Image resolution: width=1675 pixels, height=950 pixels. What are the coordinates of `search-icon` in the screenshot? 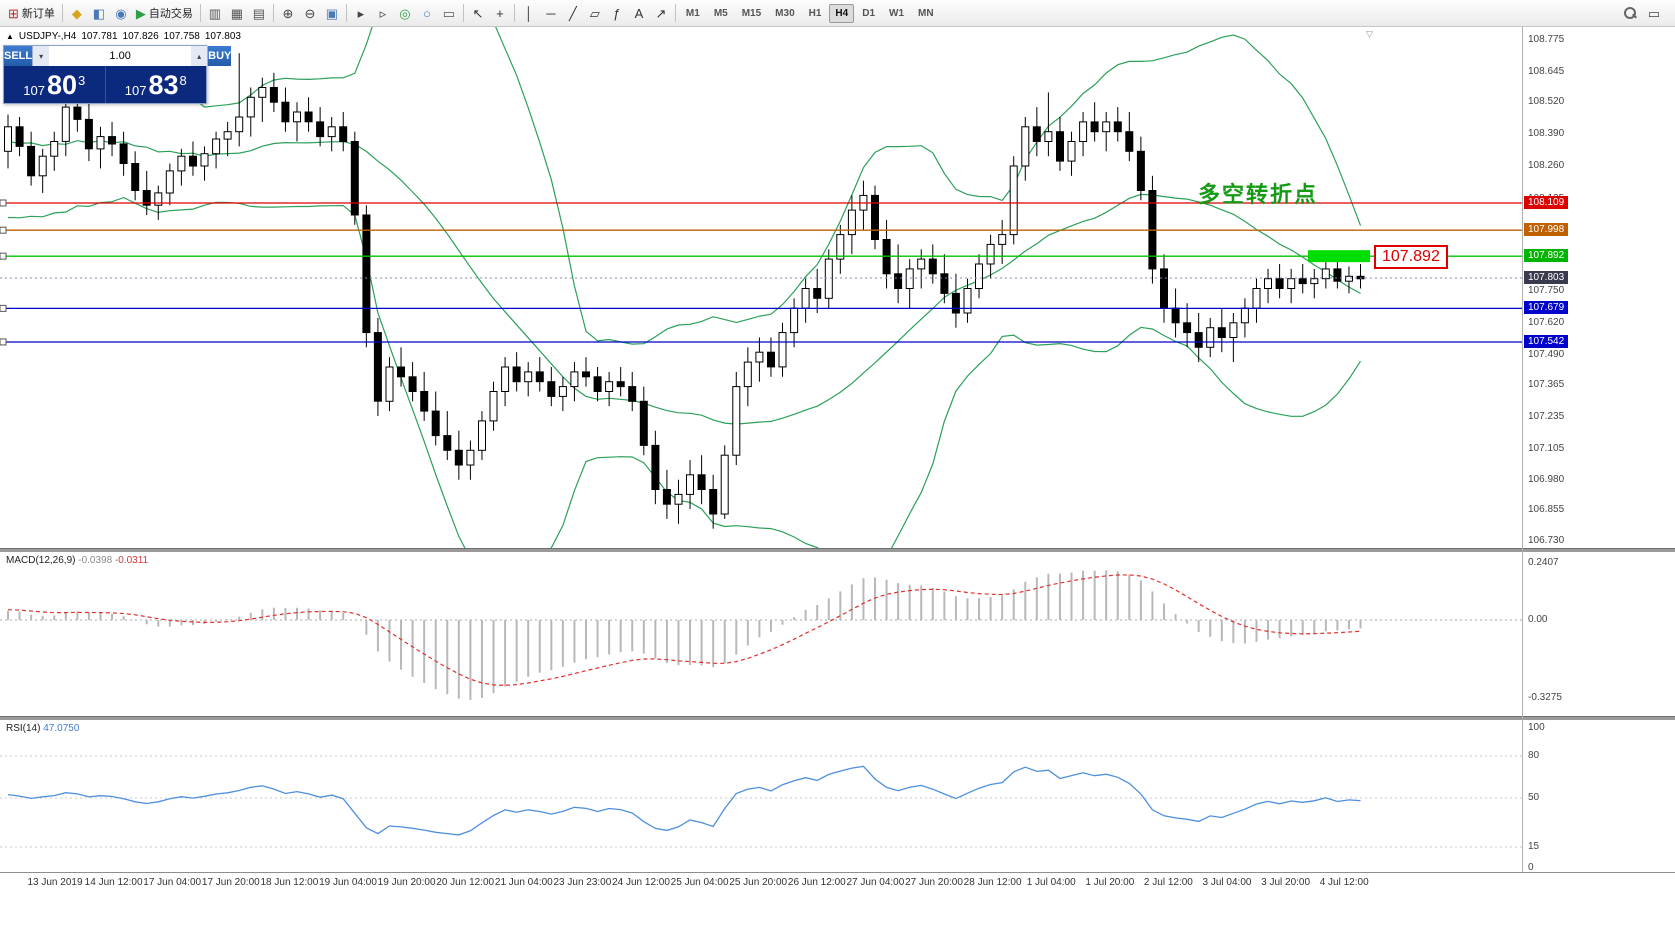 It's located at (1630, 13).